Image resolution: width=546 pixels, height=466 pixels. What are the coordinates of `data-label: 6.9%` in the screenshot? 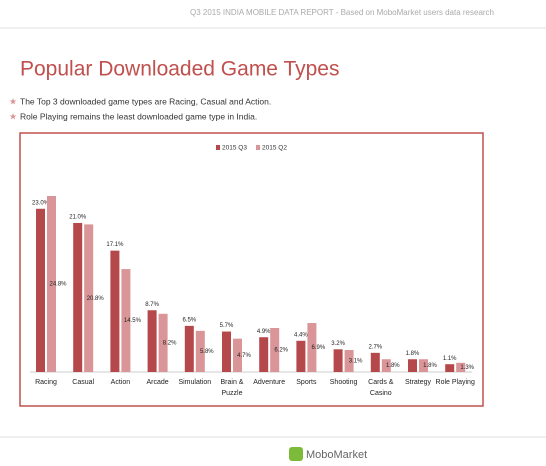 It's located at (319, 348).